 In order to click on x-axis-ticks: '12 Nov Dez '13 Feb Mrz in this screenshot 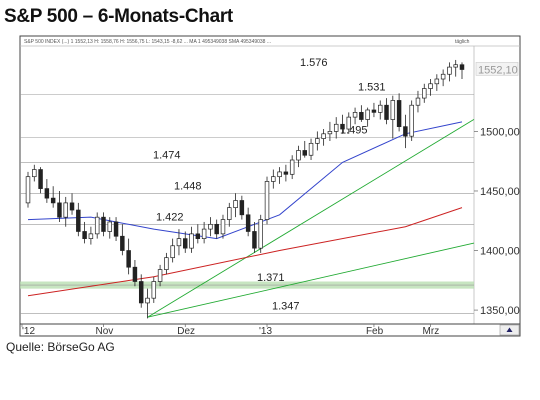, I will do `click(230, 330)`.